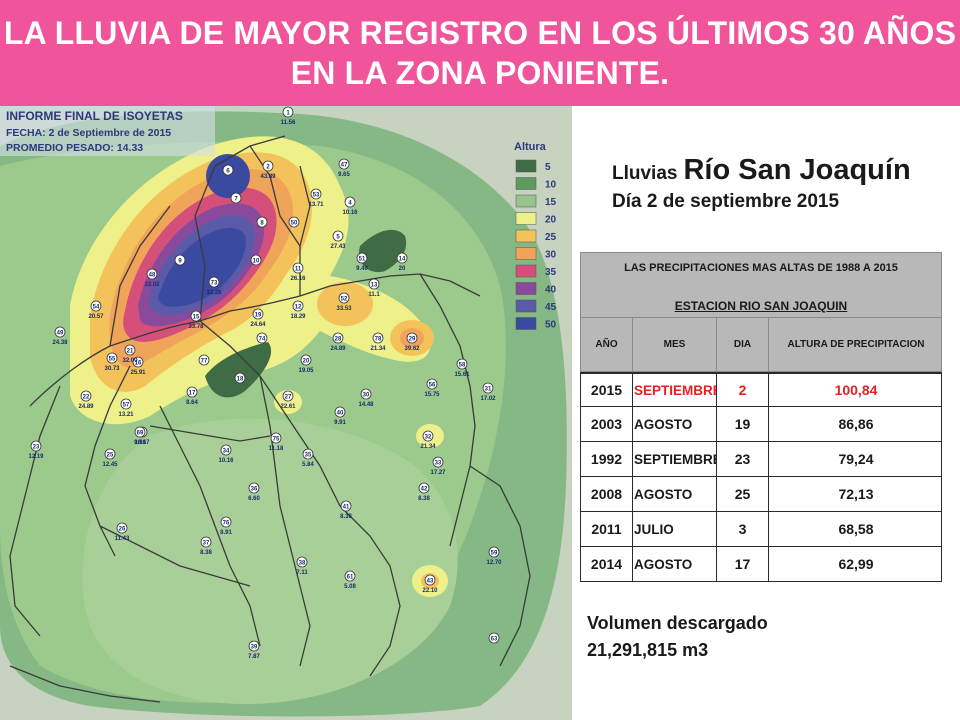  I want to click on station-id: 26, so click(122, 530).